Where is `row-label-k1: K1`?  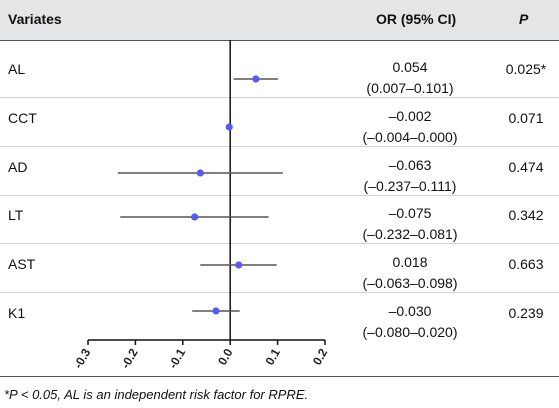
row-label-k1: K1 is located at coordinates (17, 313).